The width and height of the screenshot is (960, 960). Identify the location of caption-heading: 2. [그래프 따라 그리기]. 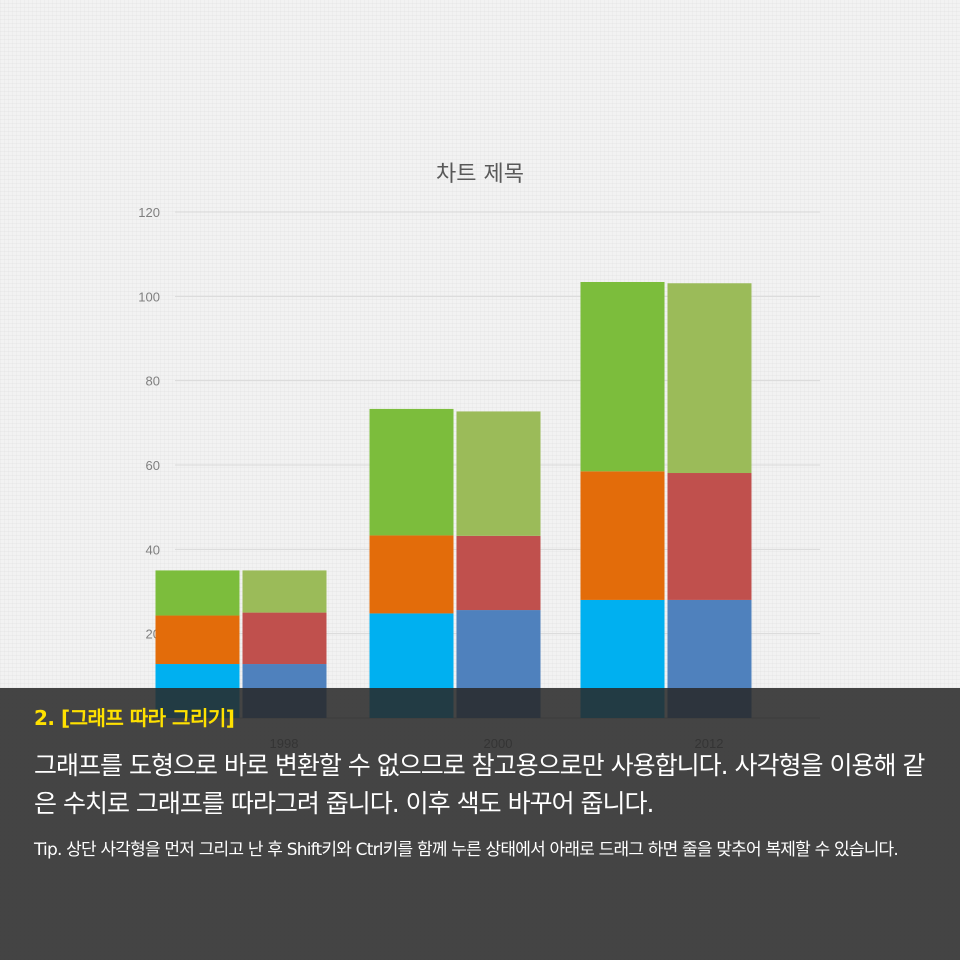
(134, 718).